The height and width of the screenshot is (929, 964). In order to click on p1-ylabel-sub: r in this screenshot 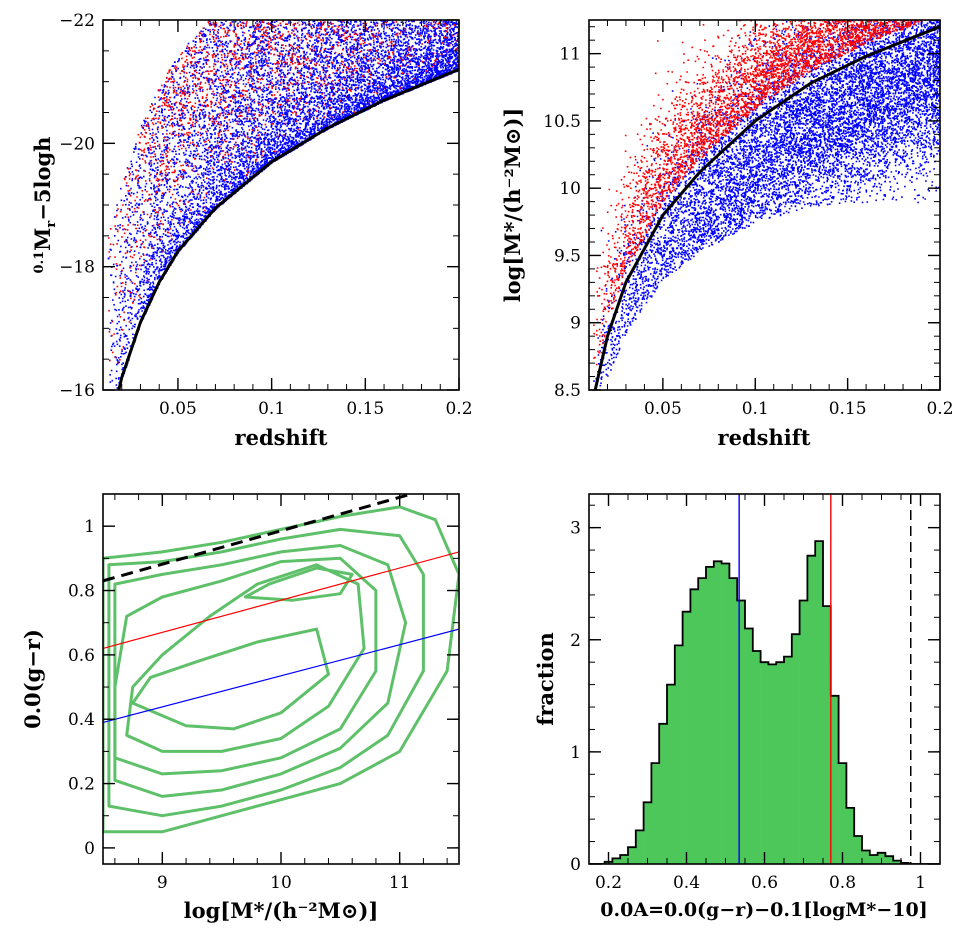, I will do `click(51, 224)`.